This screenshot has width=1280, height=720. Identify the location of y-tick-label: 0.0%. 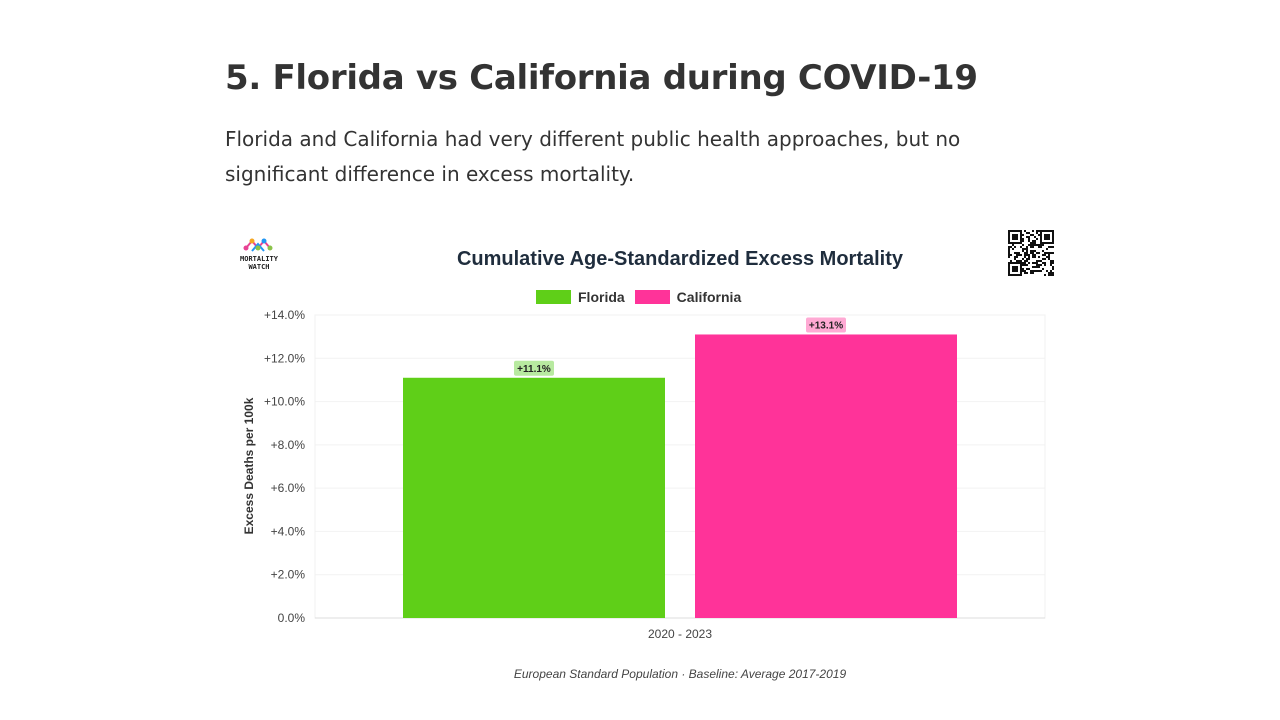
(292, 618).